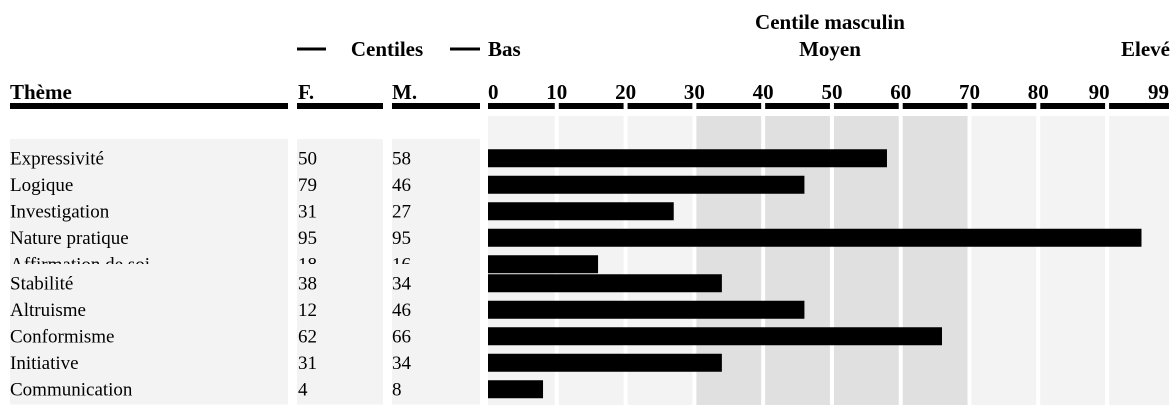  I want to click on x-tick-label: 90, so click(1099, 92).